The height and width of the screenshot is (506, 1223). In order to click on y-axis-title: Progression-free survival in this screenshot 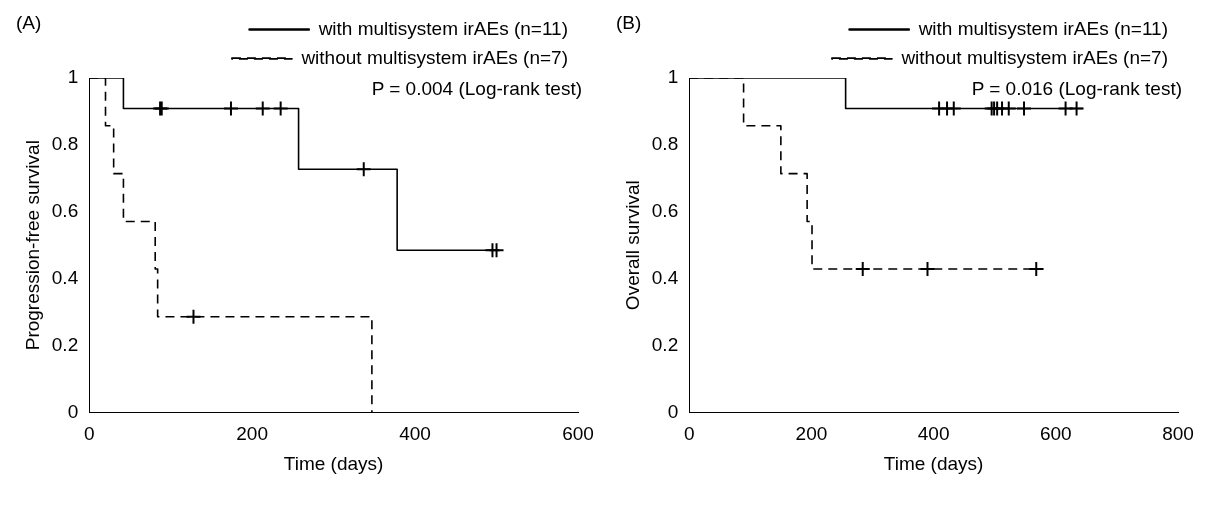, I will do `click(32, 245)`.